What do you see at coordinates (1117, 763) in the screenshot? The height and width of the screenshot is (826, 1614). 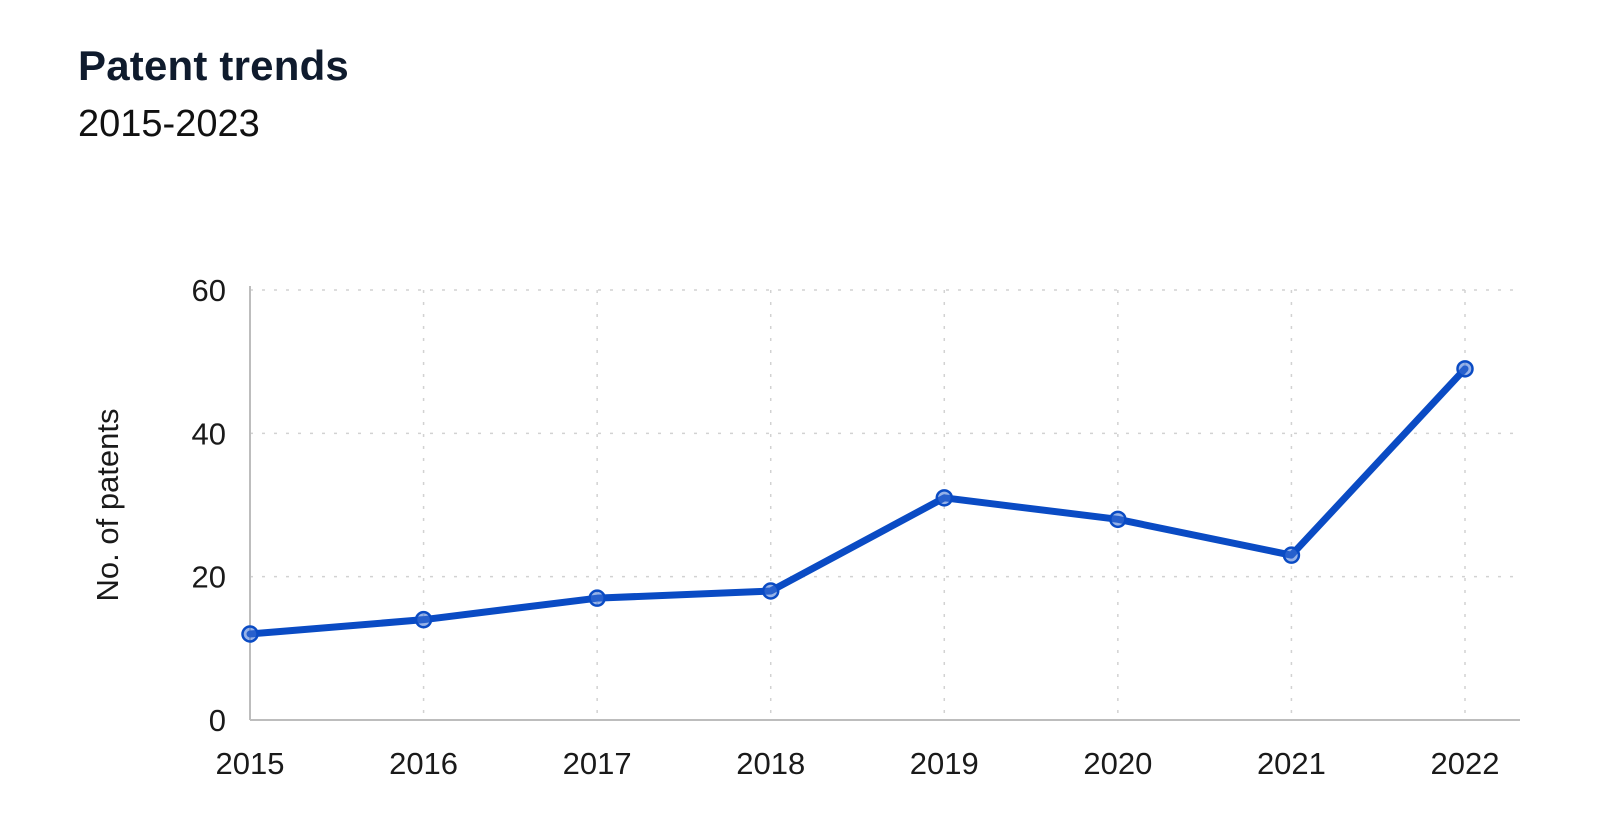 I see `x-tick-label: 2020` at bounding box center [1117, 763].